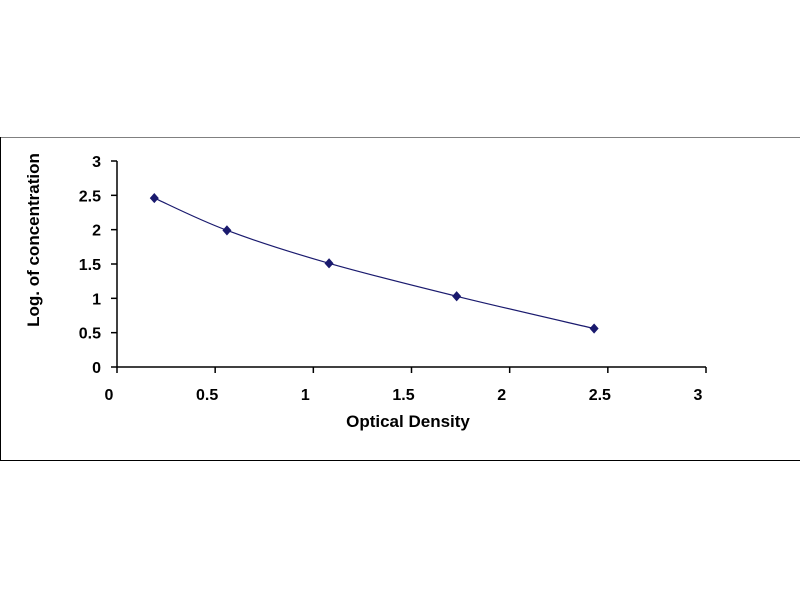 Image resolution: width=800 pixels, height=600 pixels. I want to click on y-tick-label: 2.5, so click(90, 196).